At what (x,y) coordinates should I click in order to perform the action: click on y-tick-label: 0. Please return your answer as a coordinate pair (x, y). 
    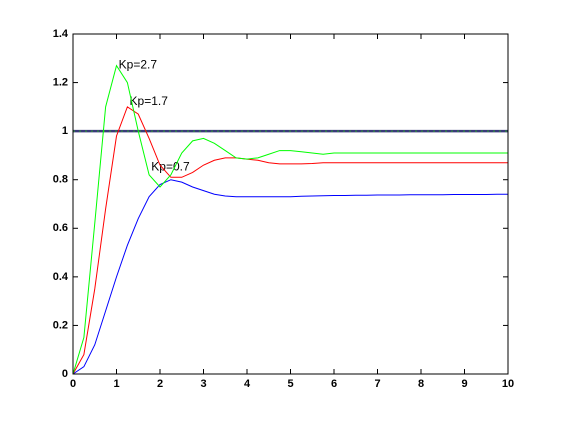
    Looking at the image, I should click on (65, 374).